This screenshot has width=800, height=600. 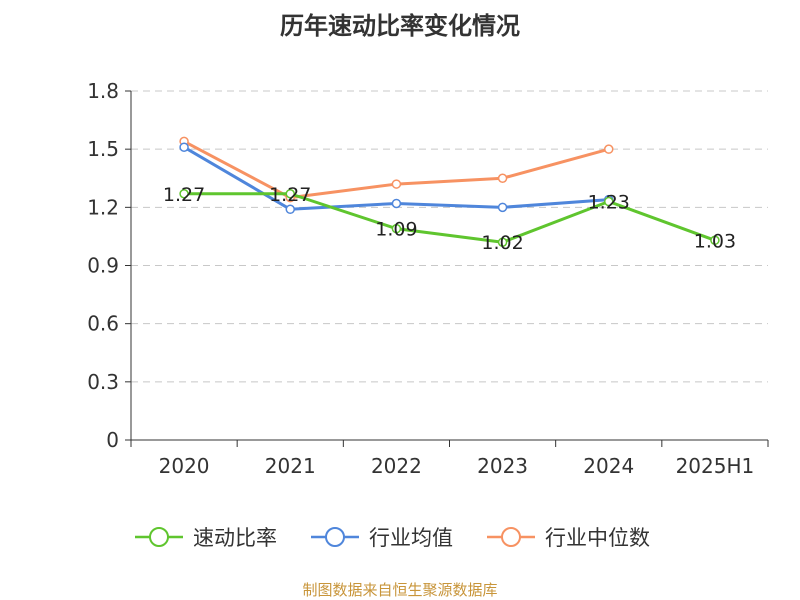 I want to click on y-tick-label: 0.3, so click(x=103, y=382).